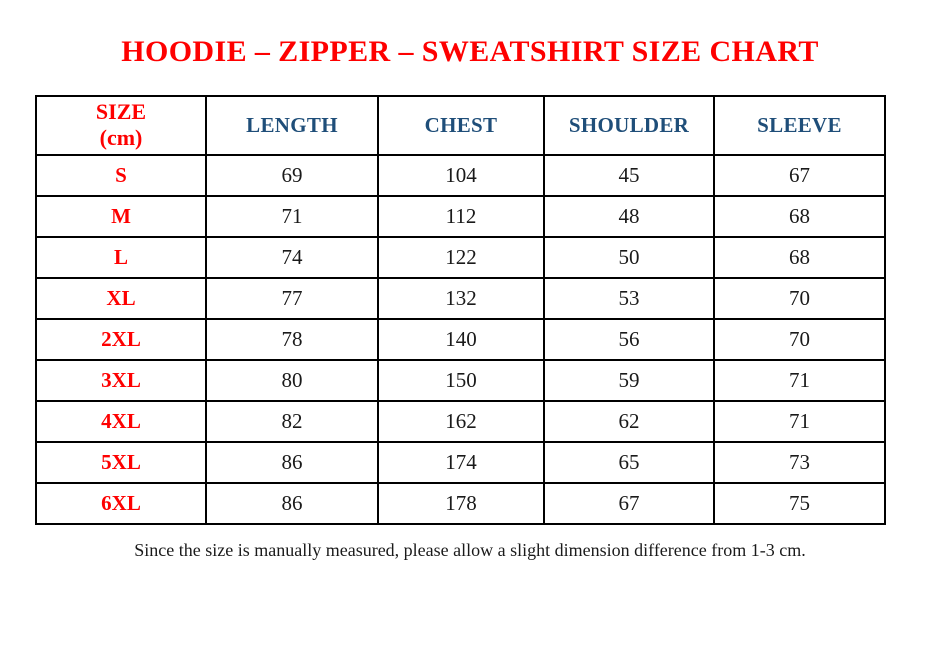 The width and height of the screenshot is (940, 659). I want to click on table-row: 6XL 86 178 67 75, so click(460, 503).